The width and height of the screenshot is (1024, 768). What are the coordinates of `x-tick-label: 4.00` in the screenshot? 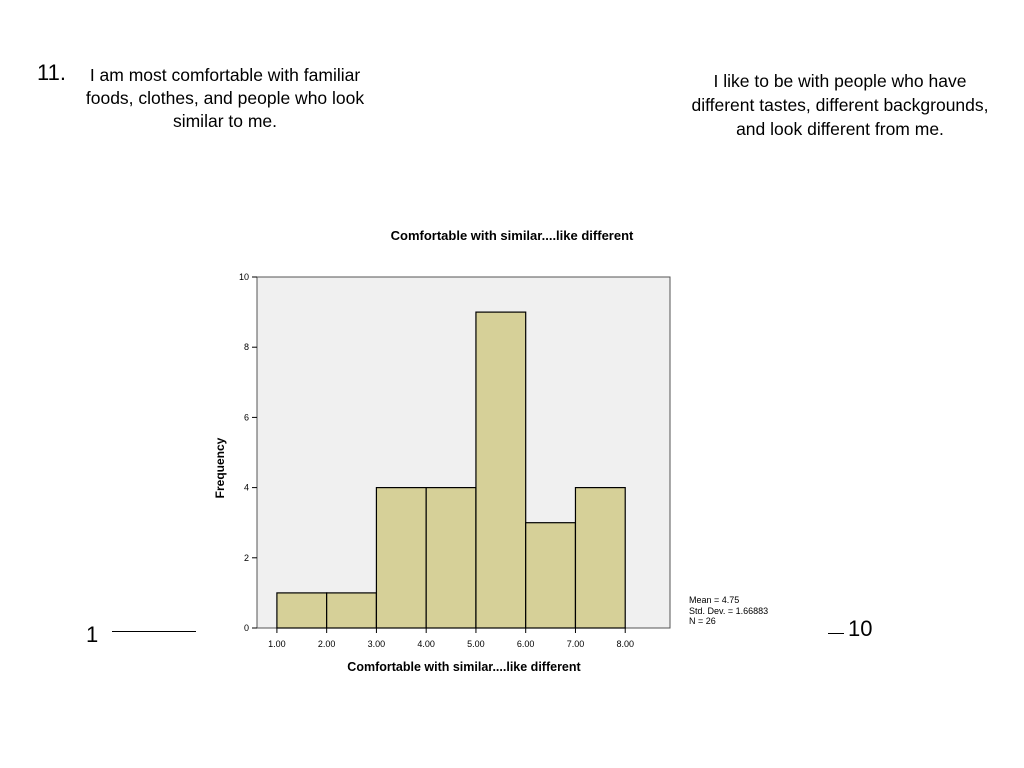 It's located at (426, 644).